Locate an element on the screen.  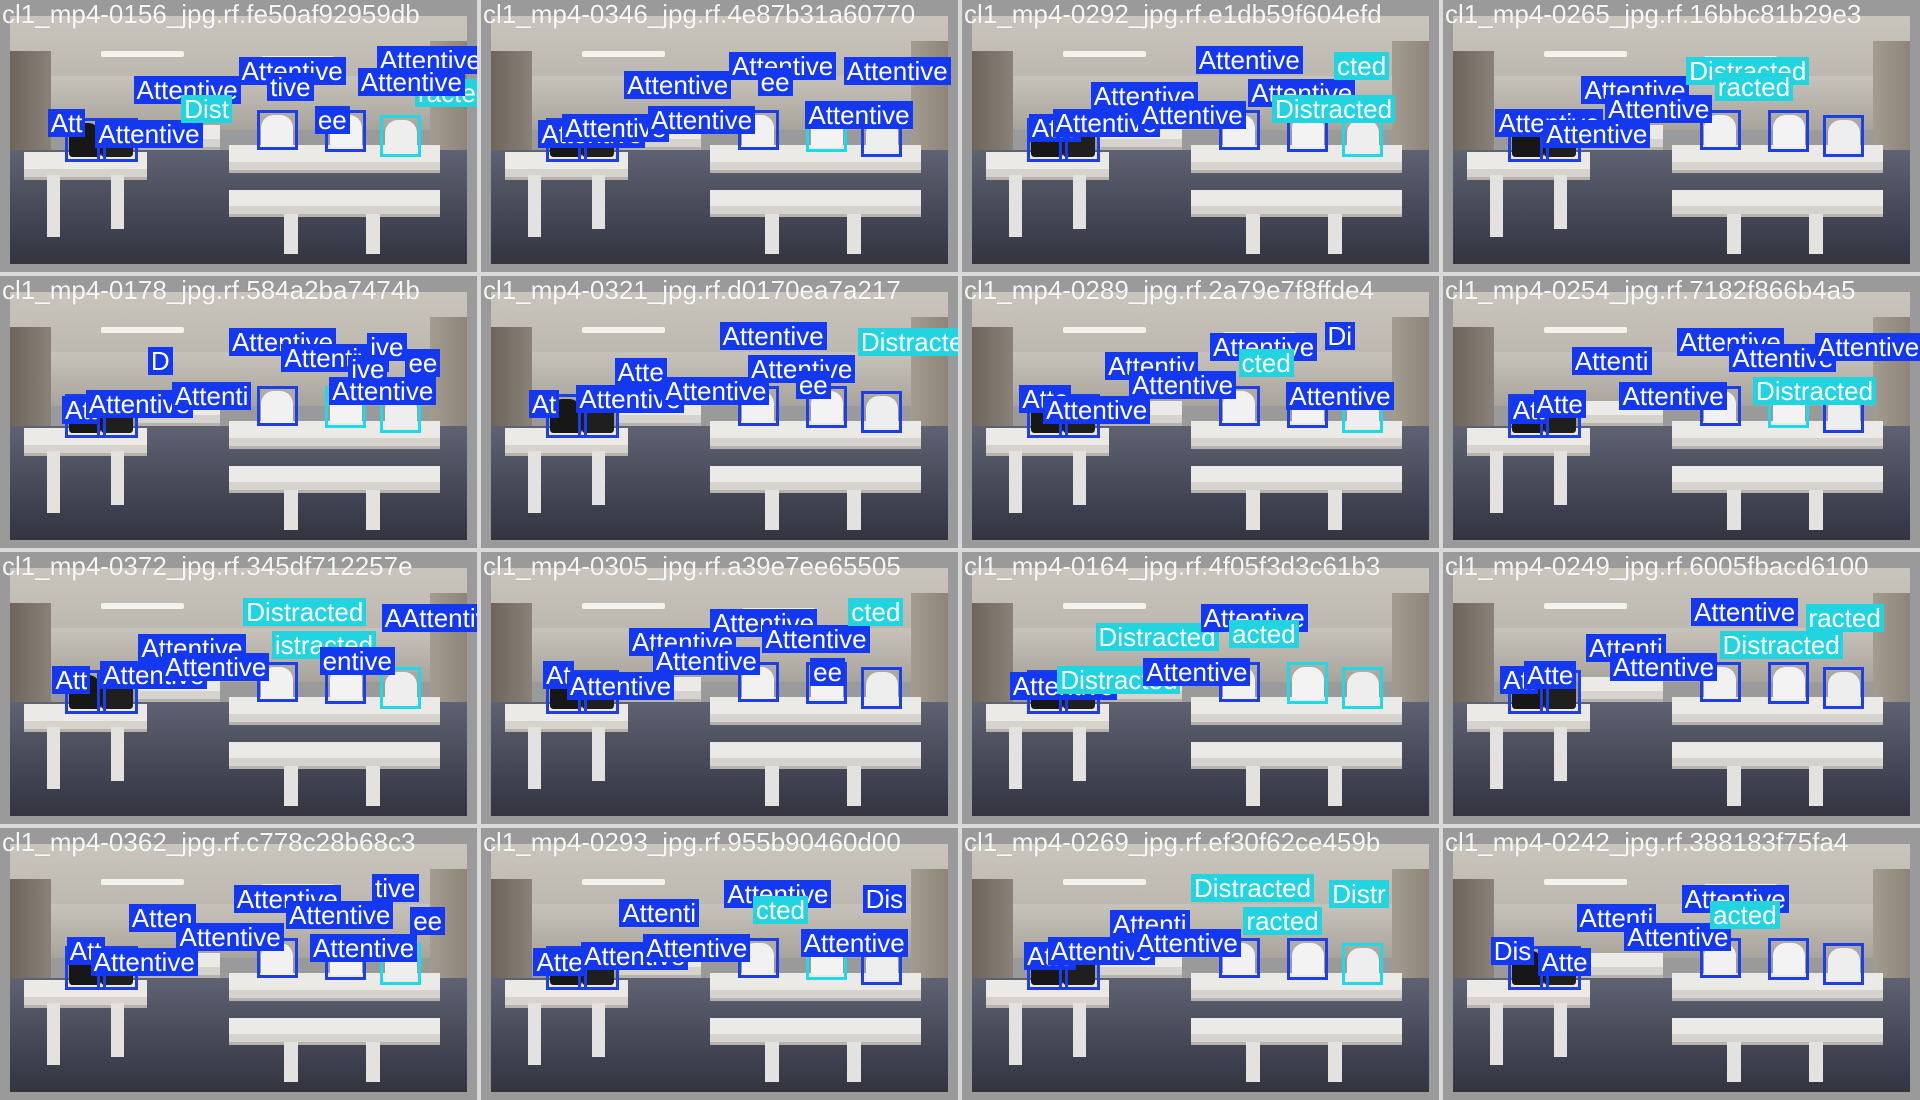
classroom-scene is located at coordinates (1200, 416).